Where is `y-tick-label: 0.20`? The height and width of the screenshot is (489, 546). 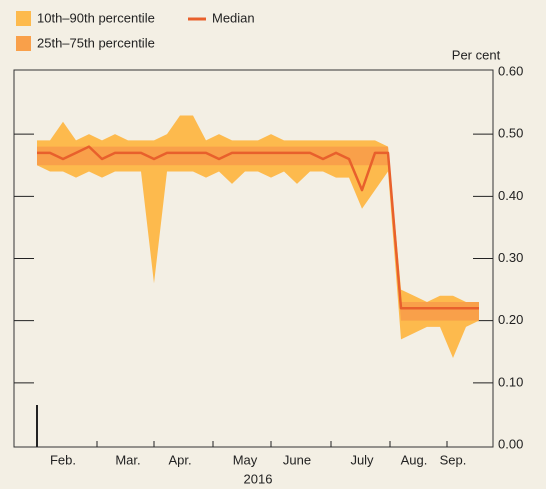
y-tick-label: 0.20 is located at coordinates (510, 319).